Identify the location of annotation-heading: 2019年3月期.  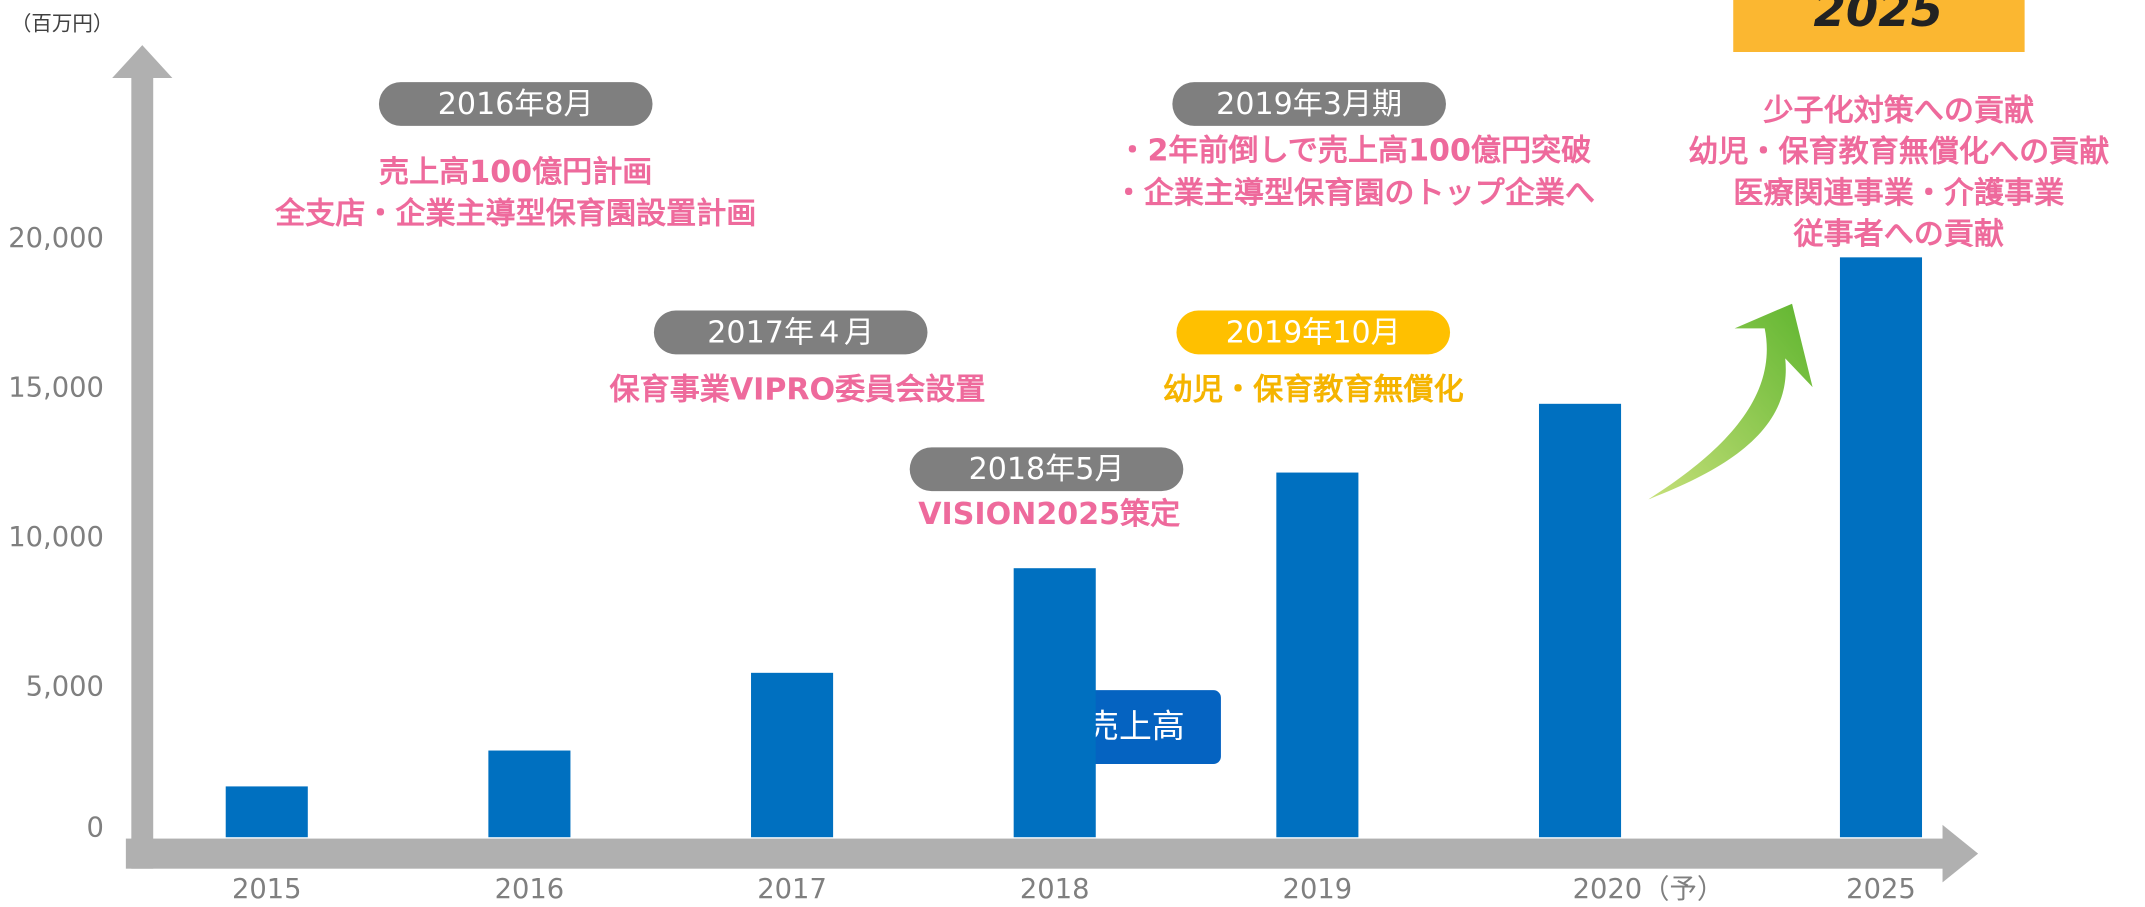
(1309, 104).